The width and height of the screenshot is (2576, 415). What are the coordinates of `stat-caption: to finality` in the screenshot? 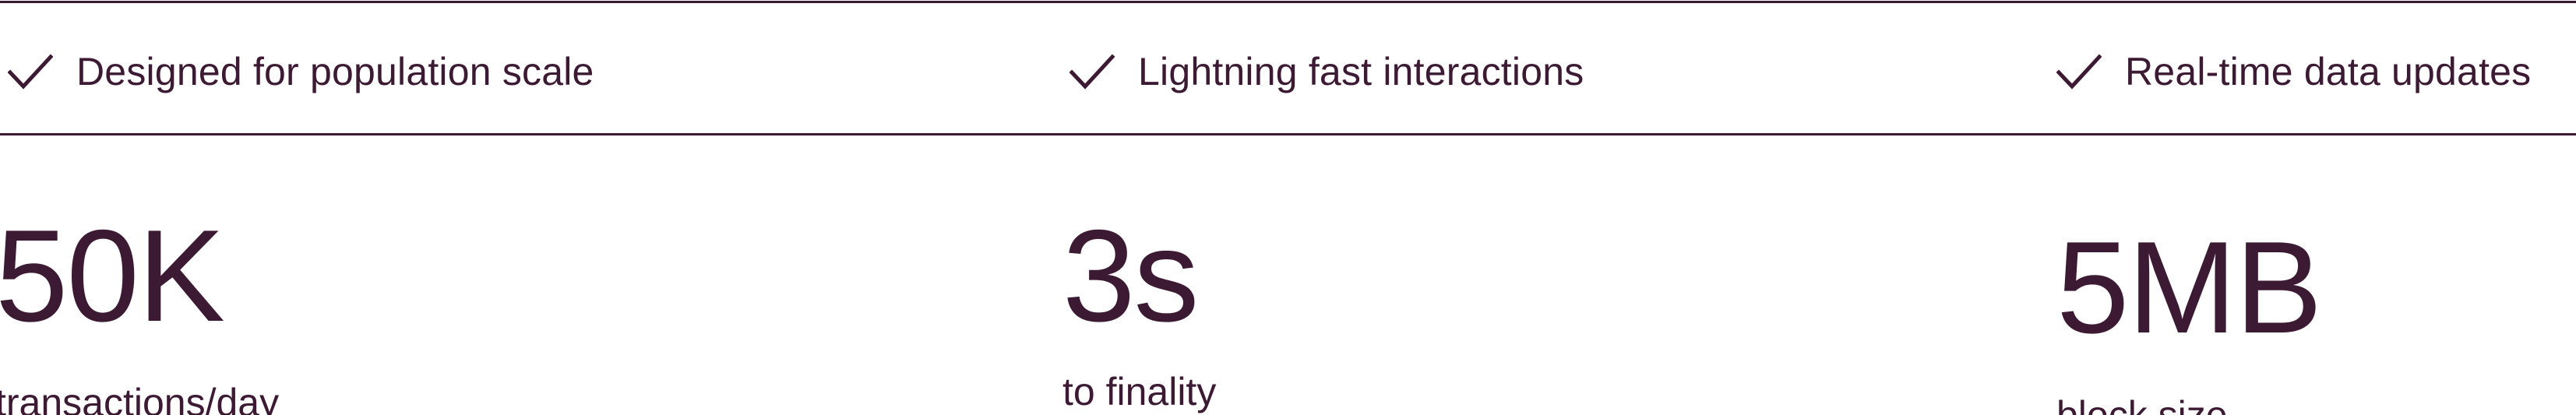 It's located at (1139, 391).